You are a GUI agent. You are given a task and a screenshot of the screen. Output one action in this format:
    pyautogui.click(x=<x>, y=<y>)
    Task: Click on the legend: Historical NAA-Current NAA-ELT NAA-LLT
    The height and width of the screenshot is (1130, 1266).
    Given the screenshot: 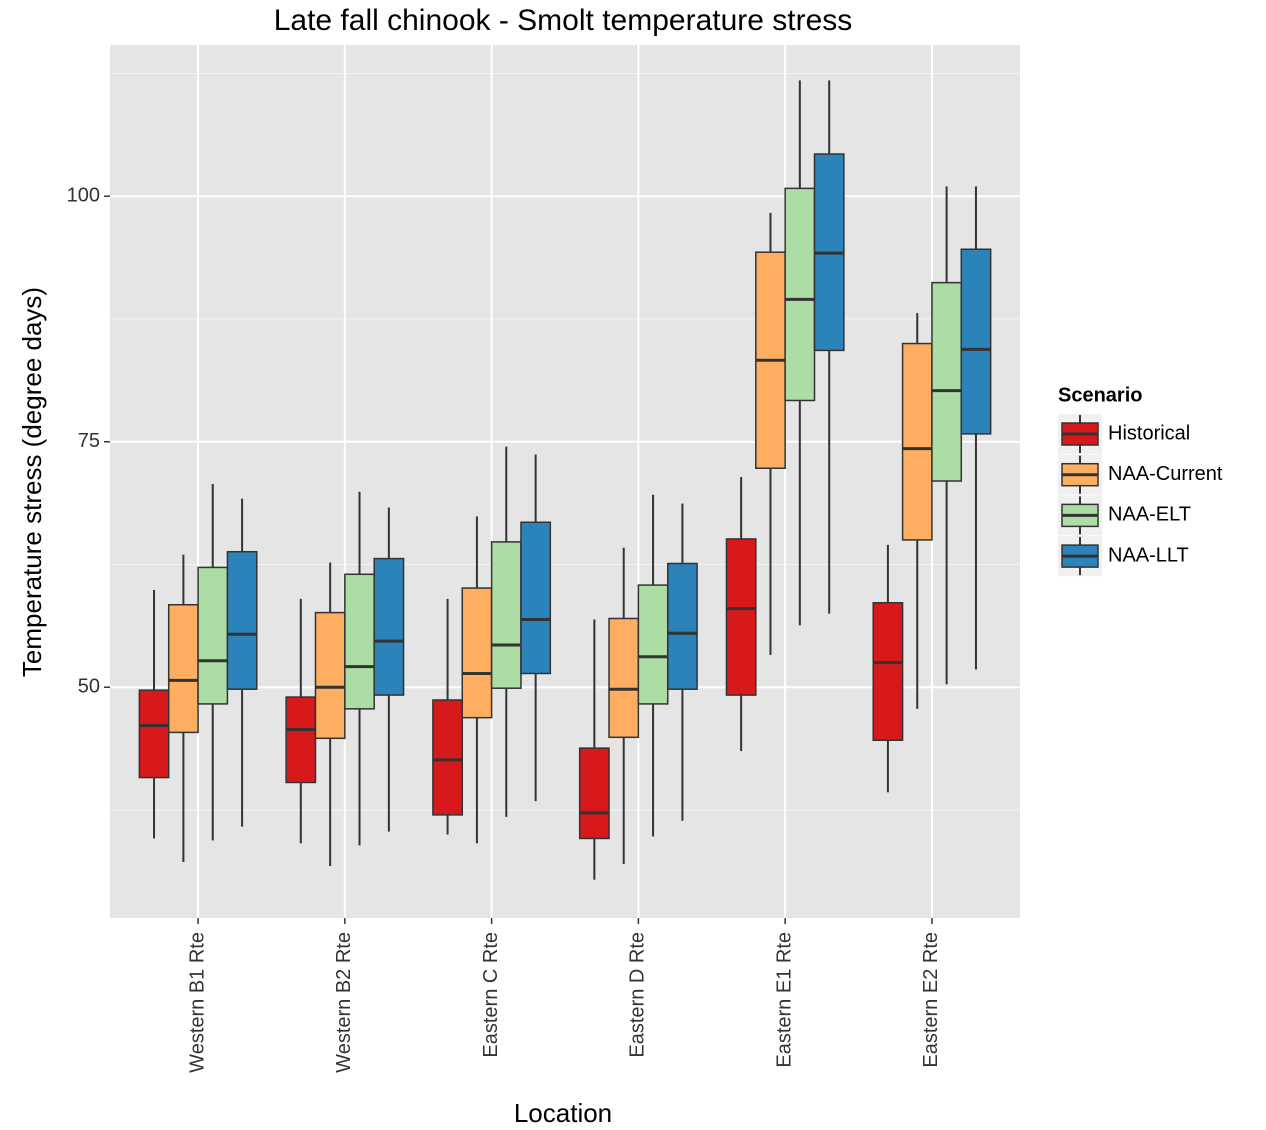 What is the action you would take?
    pyautogui.click(x=1140, y=495)
    